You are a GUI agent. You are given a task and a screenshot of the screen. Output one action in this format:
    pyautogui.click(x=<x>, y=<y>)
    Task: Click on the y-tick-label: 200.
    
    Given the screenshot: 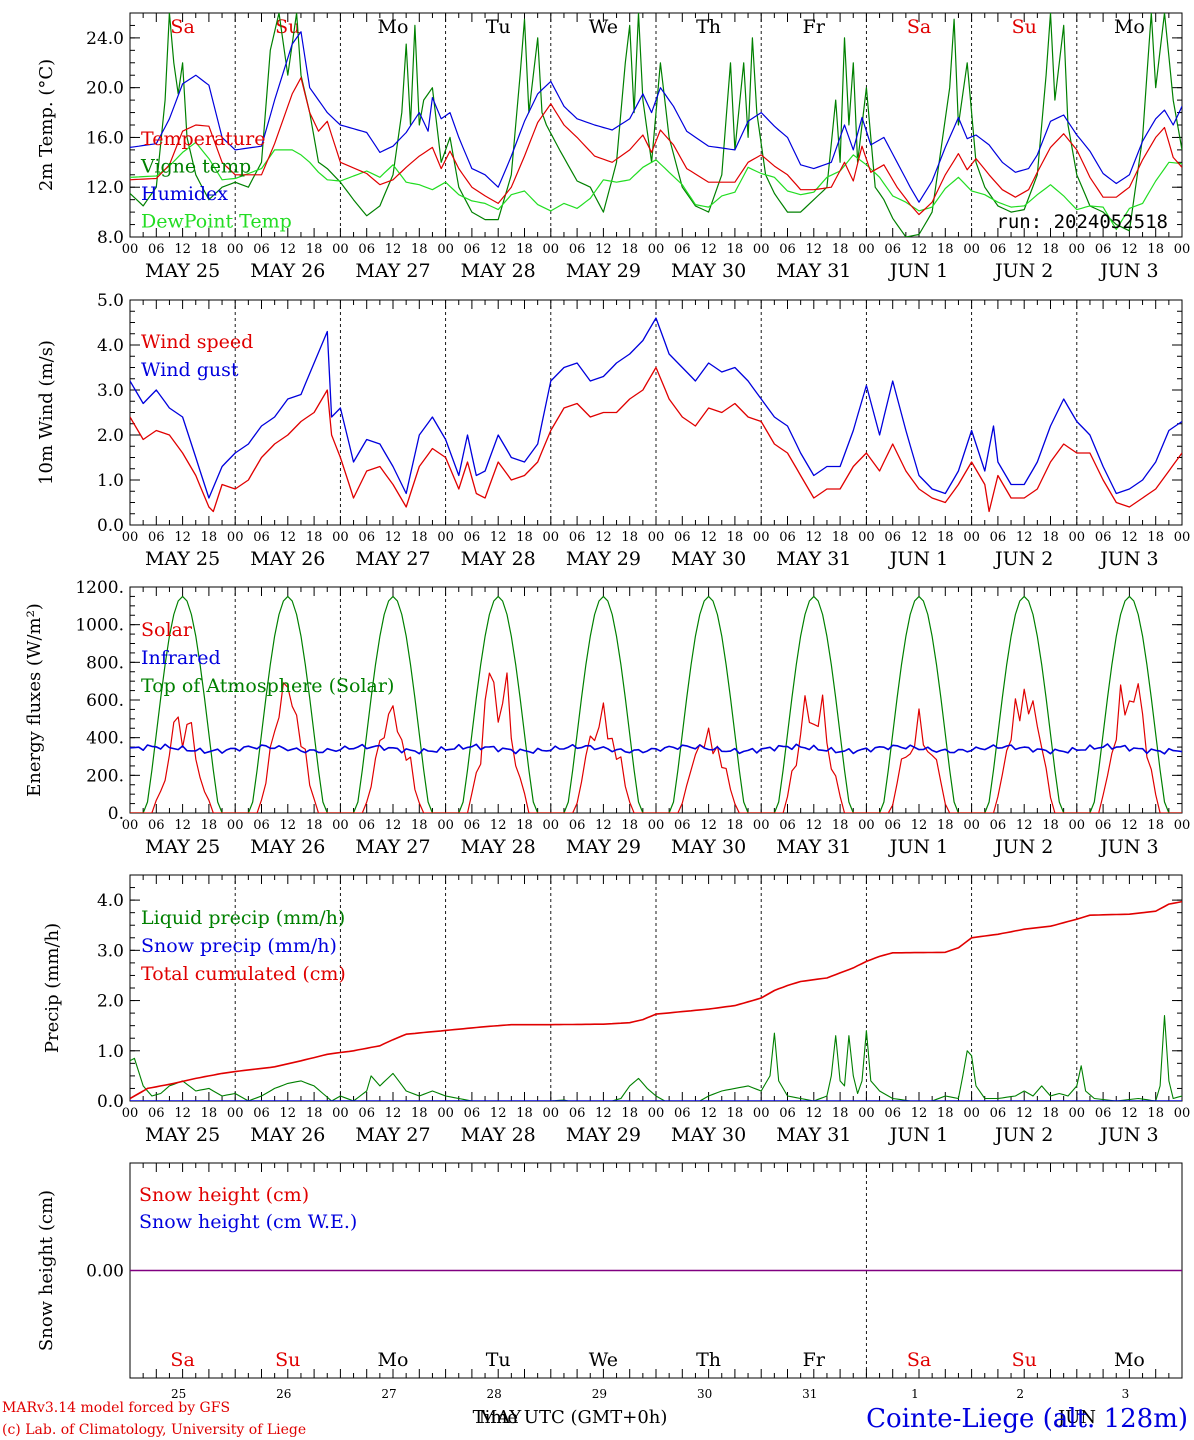 What is the action you would take?
    pyautogui.click(x=105, y=776)
    